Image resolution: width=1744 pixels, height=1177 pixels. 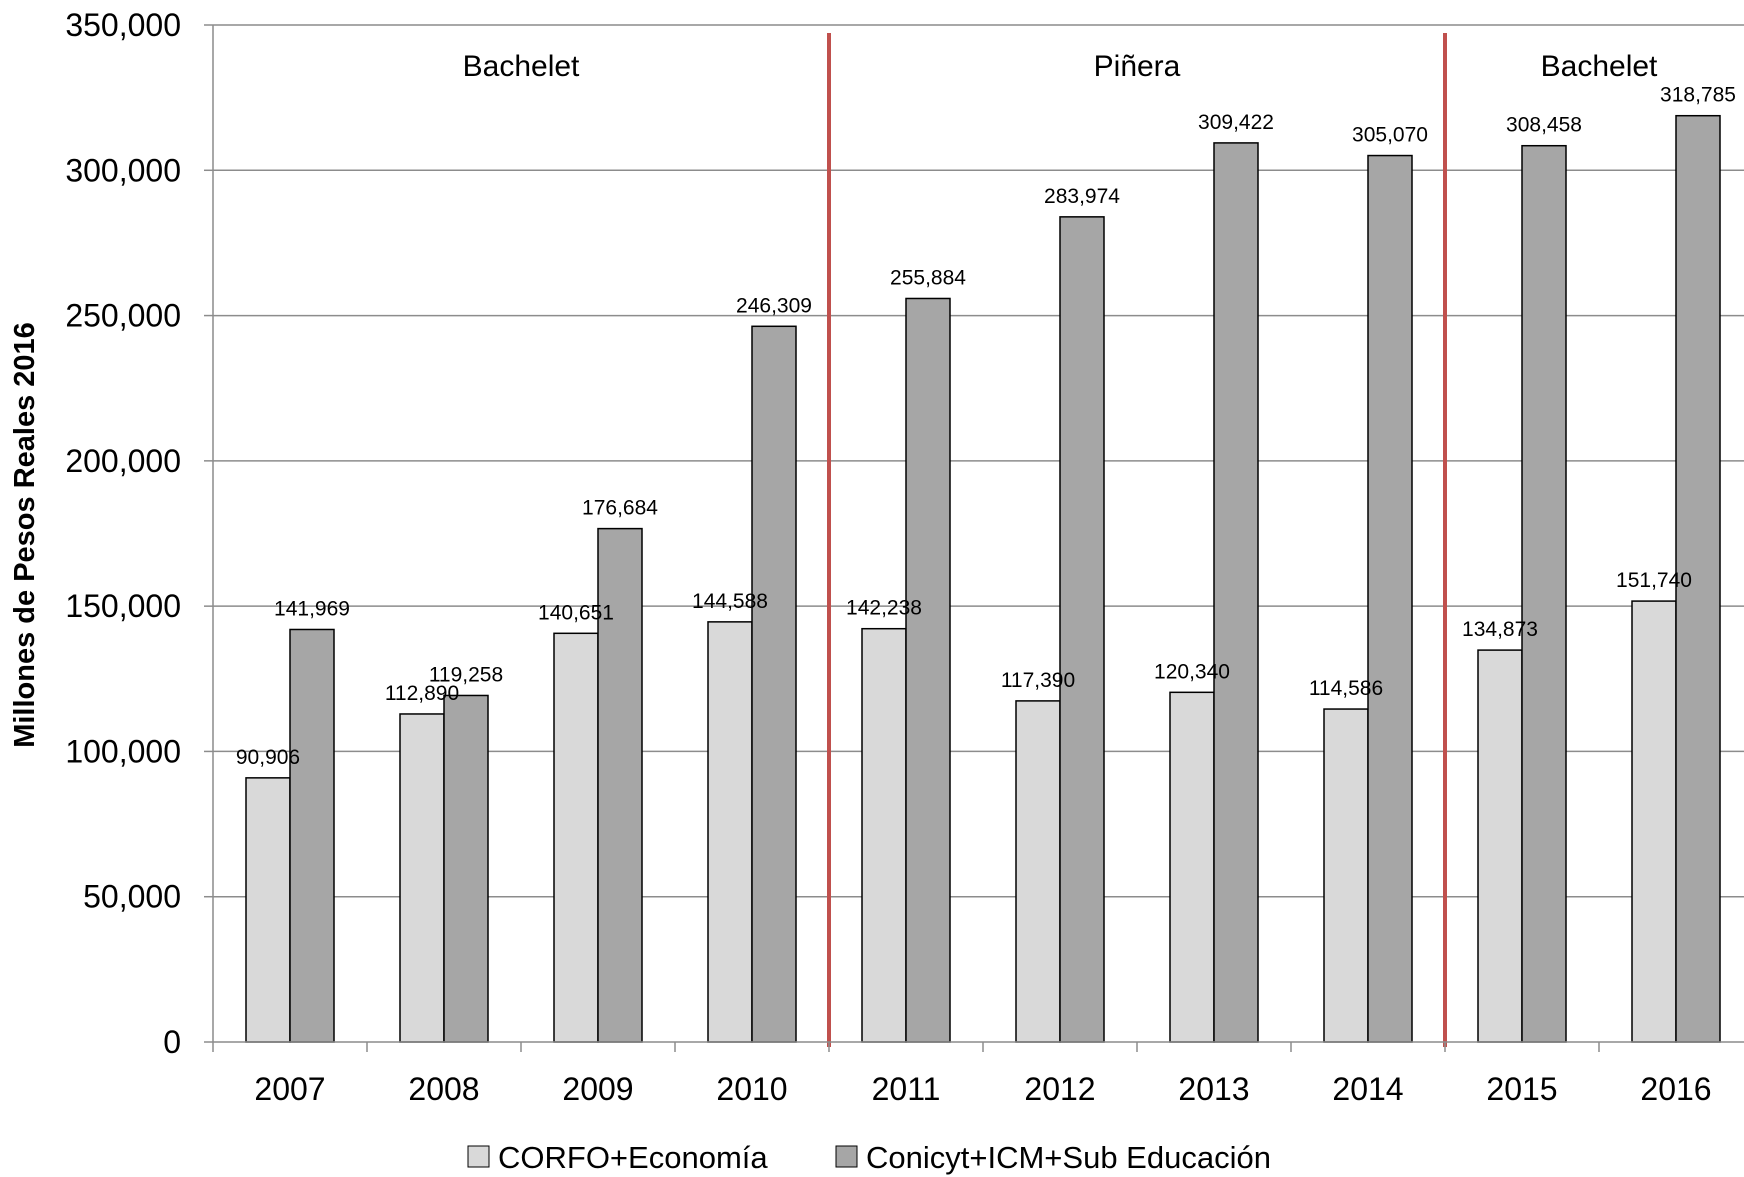 I want to click on x-axis: 2007 2008 2009 2010 2011 2012 2013 2014 2015 2016, so click(x=978, y=1074).